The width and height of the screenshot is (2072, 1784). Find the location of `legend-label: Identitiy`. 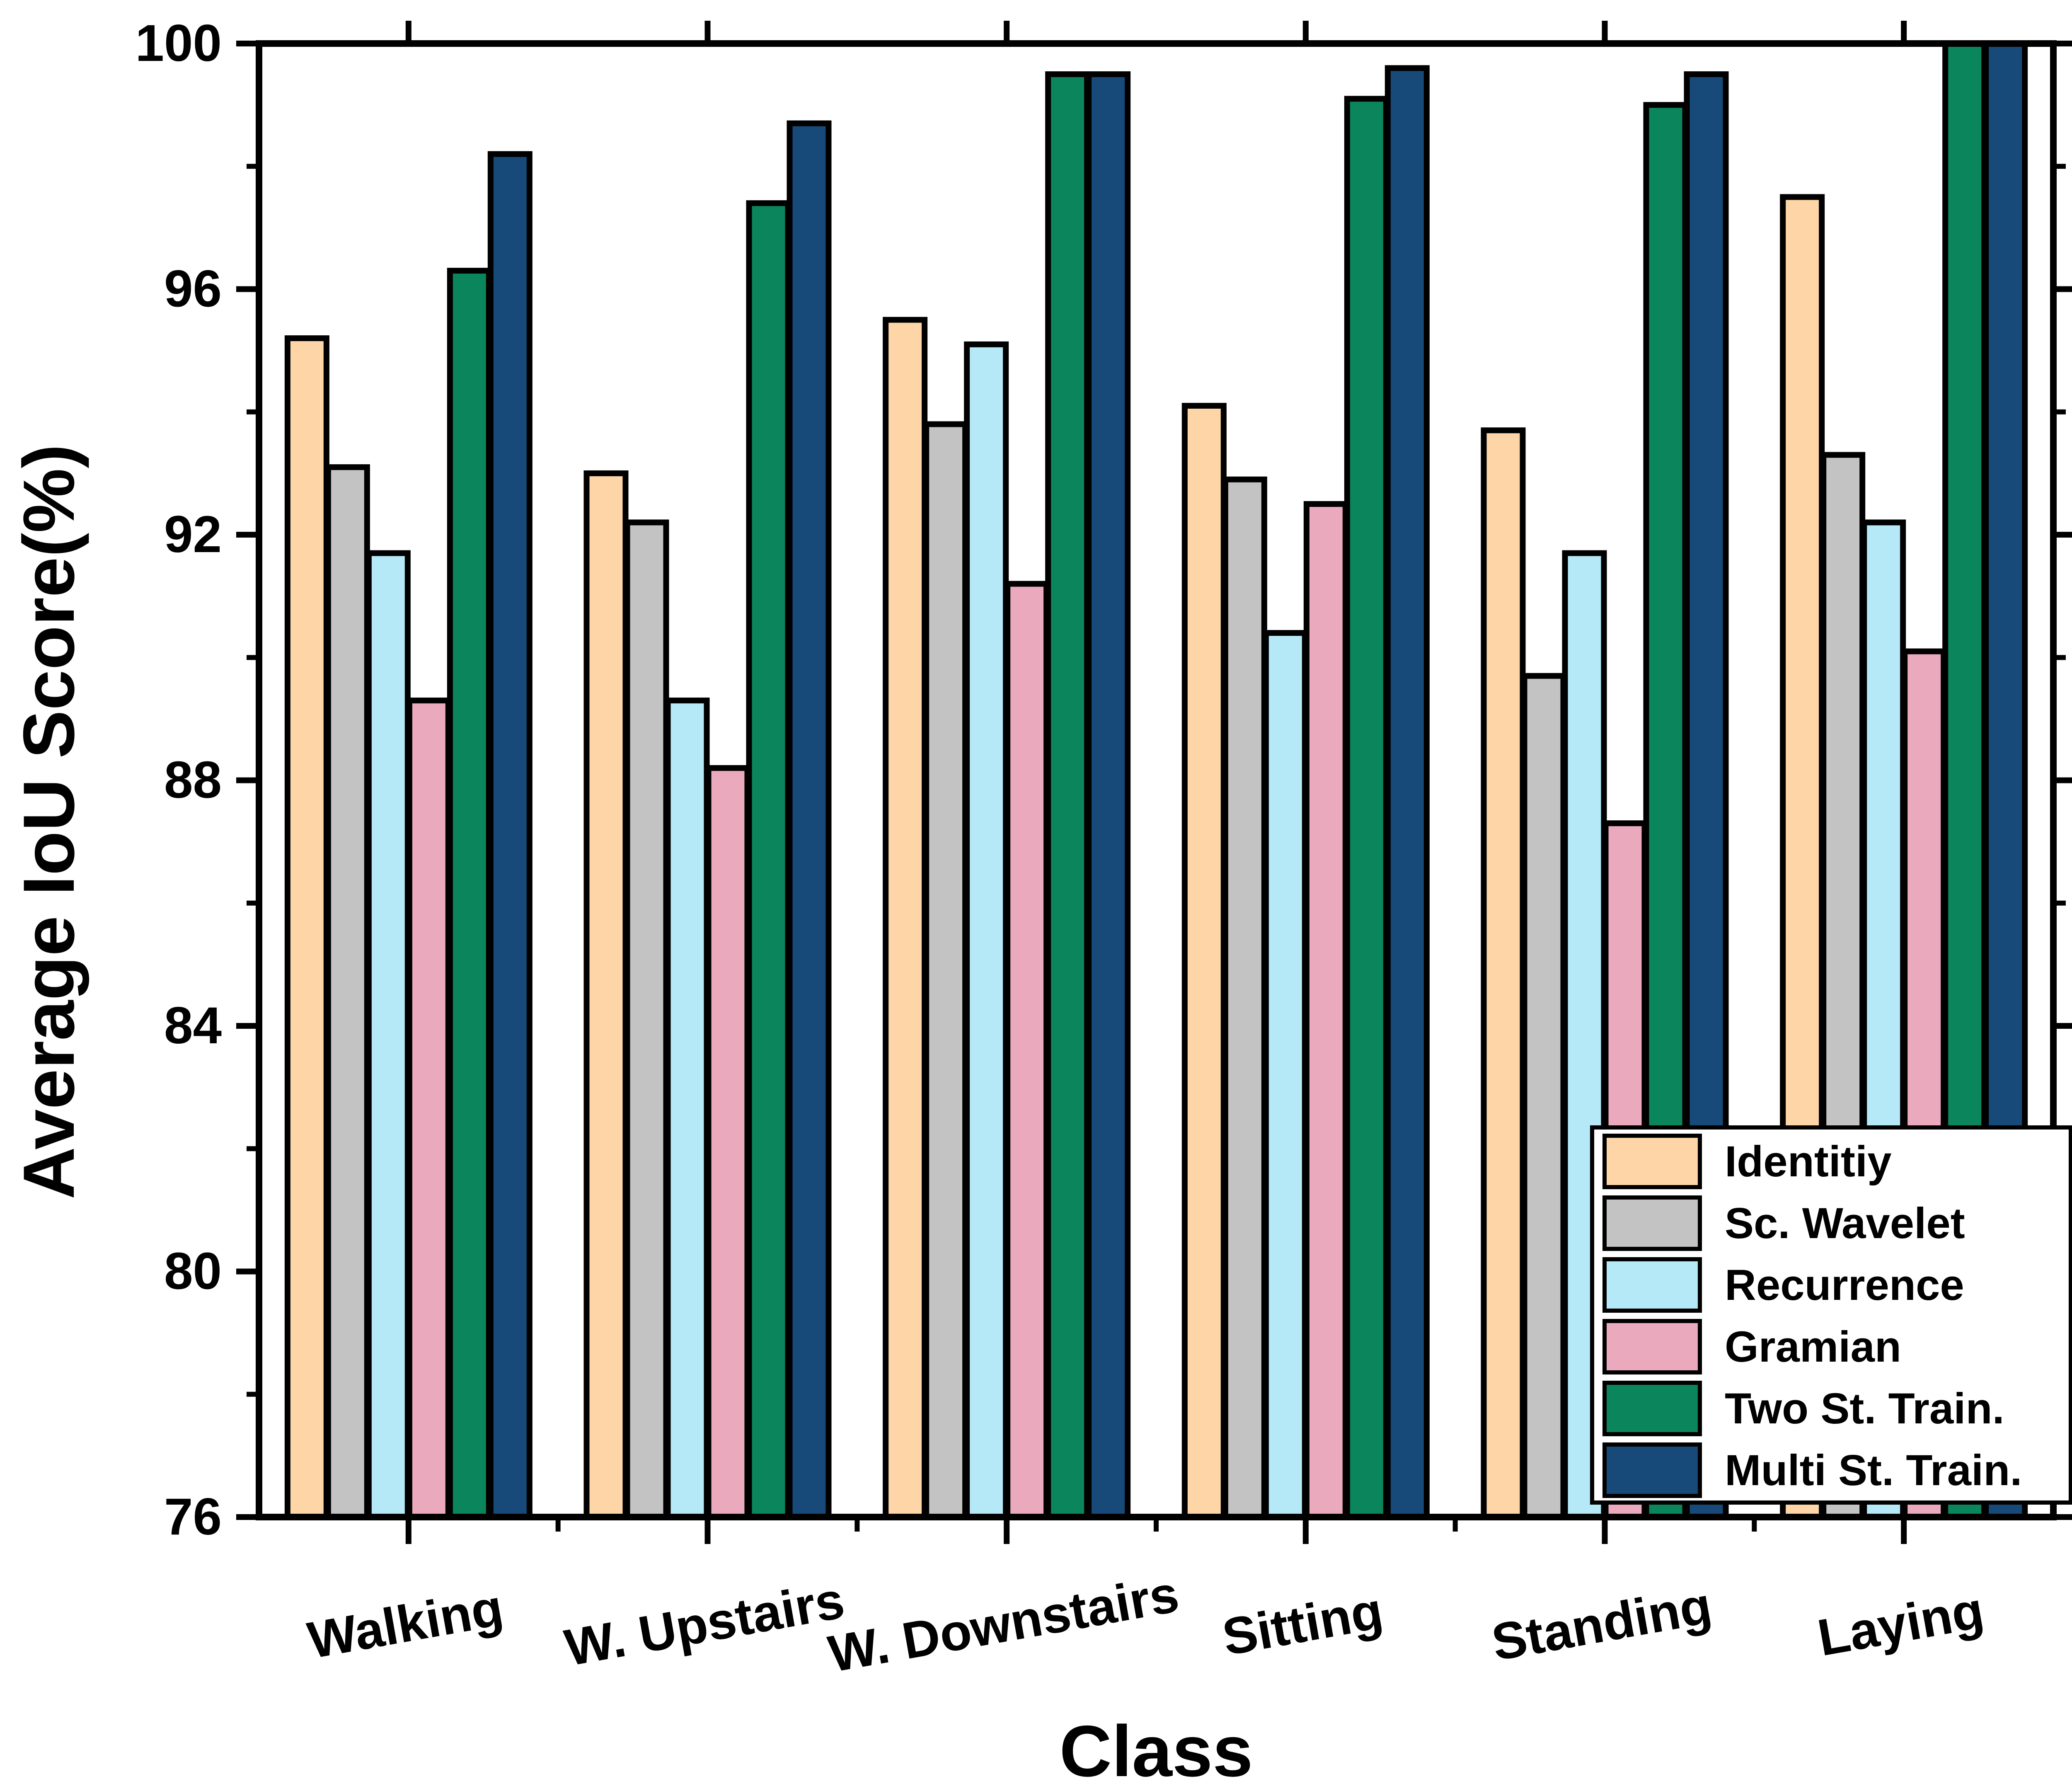

legend-label: Identitiy is located at coordinates (1808, 1161).